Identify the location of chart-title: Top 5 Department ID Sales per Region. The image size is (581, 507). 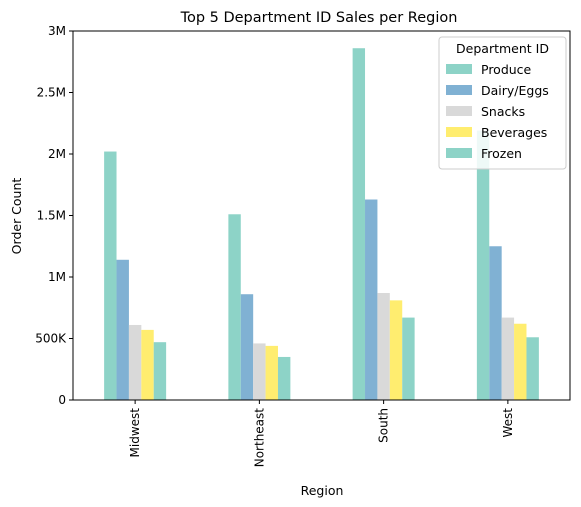
(319, 18).